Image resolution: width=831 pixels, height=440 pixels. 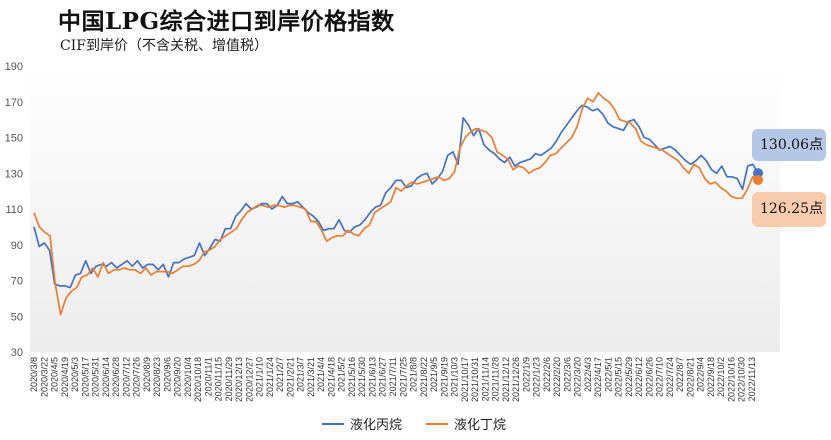 What do you see at coordinates (516, 379) in the screenshot?
I see `x-tick-label: 2021/12/26` at bounding box center [516, 379].